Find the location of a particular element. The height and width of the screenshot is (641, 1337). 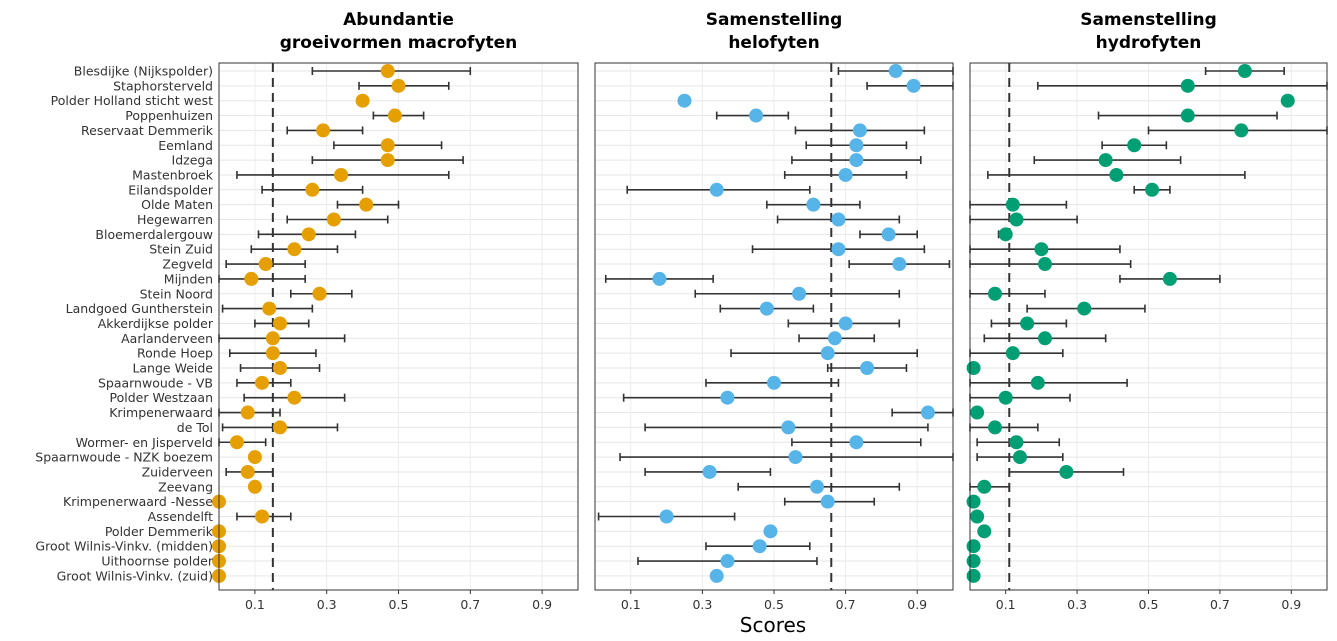

category-label: Poppenhuizen is located at coordinates (169, 115).